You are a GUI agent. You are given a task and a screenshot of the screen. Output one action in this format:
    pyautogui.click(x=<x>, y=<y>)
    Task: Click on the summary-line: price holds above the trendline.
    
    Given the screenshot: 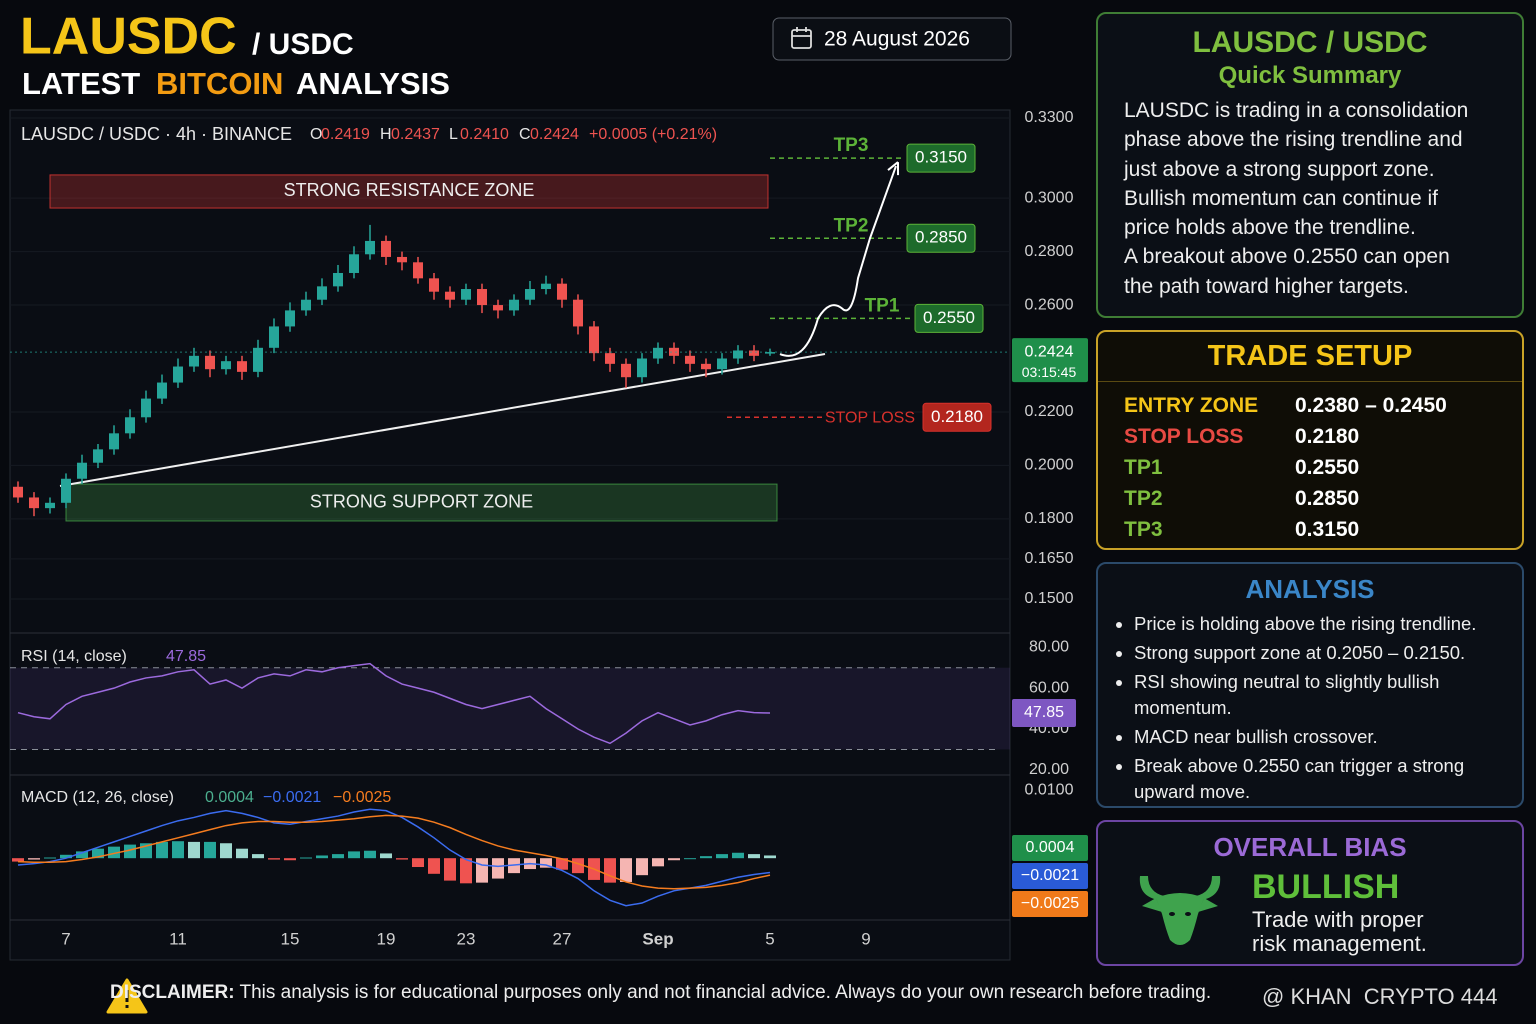 What is the action you would take?
    pyautogui.click(x=1270, y=228)
    